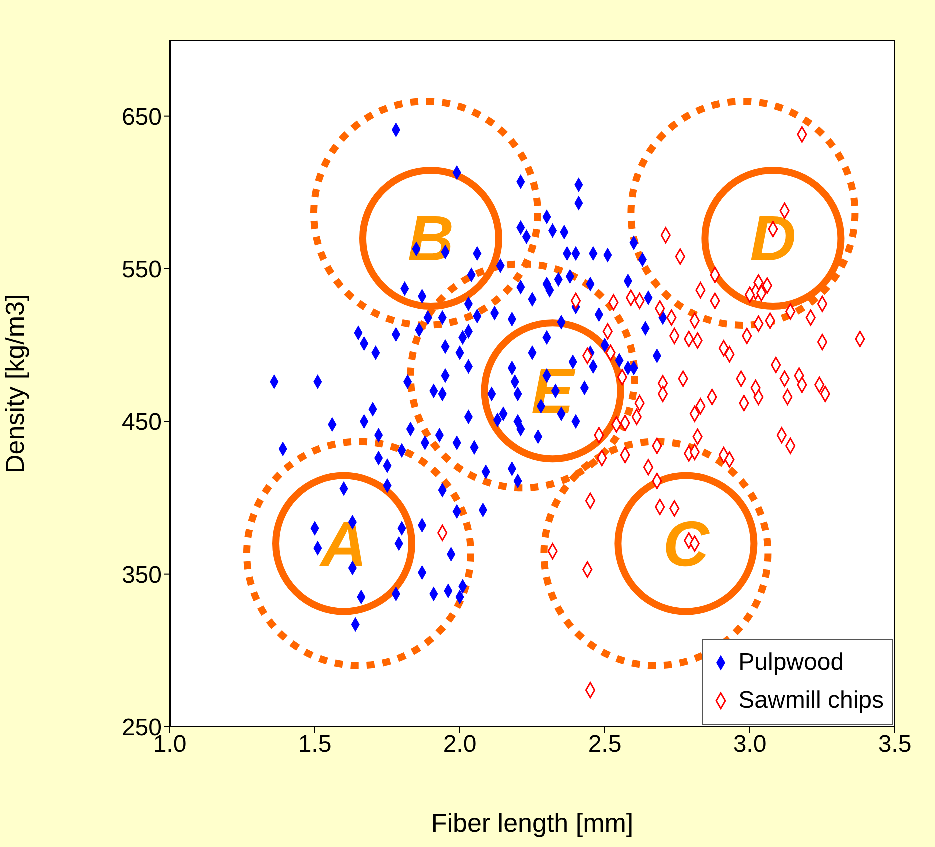 This screenshot has width=935, height=847. What do you see at coordinates (791, 663) in the screenshot?
I see `legend-label: Pulpwood` at bounding box center [791, 663].